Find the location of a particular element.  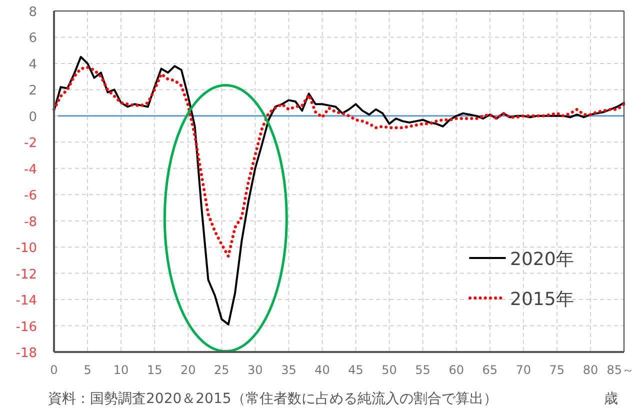

x-tick-label: 75 is located at coordinates (557, 370).